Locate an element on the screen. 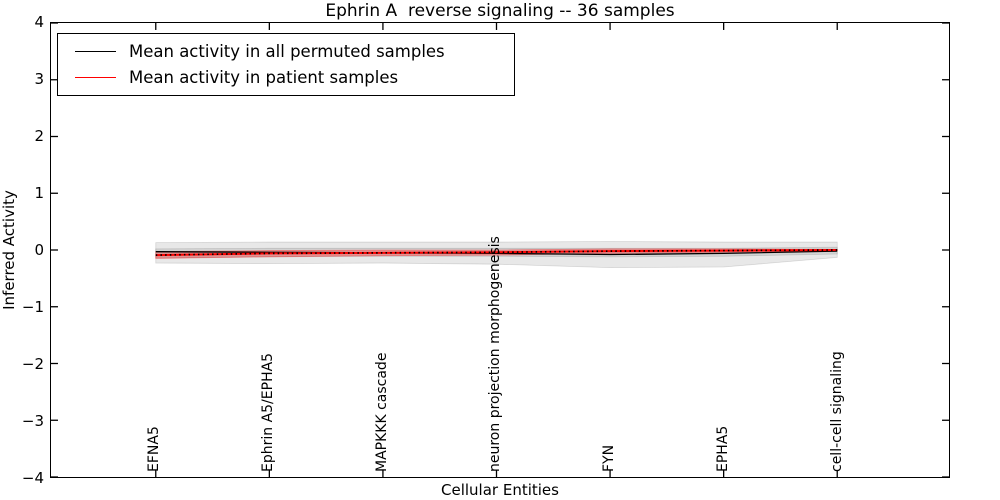 The image size is (1000, 500). line-series is located at coordinates (496, 253).